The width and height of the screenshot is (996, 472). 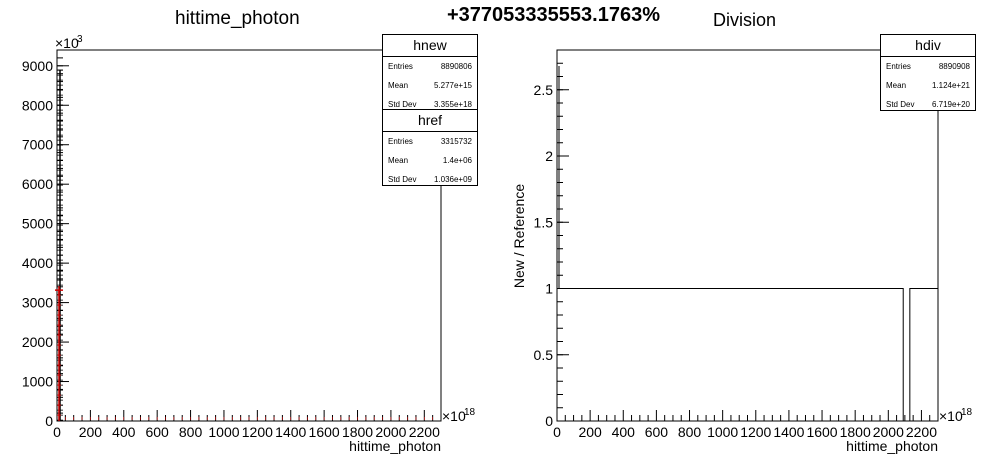 I want to click on y-tick-label: 1, so click(x=549, y=289).